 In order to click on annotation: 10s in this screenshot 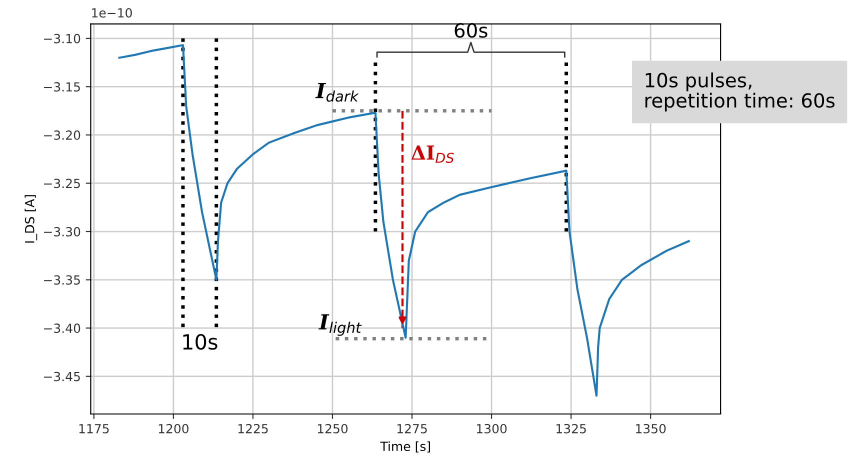, I will do `click(200, 342)`.